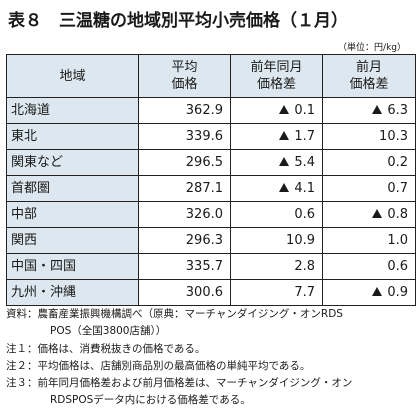 This screenshot has height=410, width=420. I want to click on avg-price-cell: 326.0, so click(184, 214).